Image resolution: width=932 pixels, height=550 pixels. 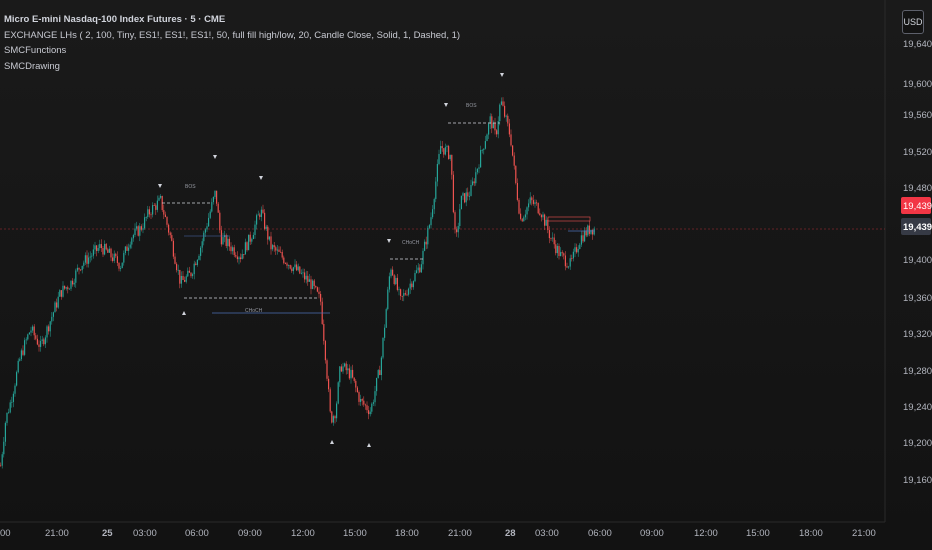 I want to click on indicator-smc-drawing: SMCDrawing, so click(x=32, y=66).